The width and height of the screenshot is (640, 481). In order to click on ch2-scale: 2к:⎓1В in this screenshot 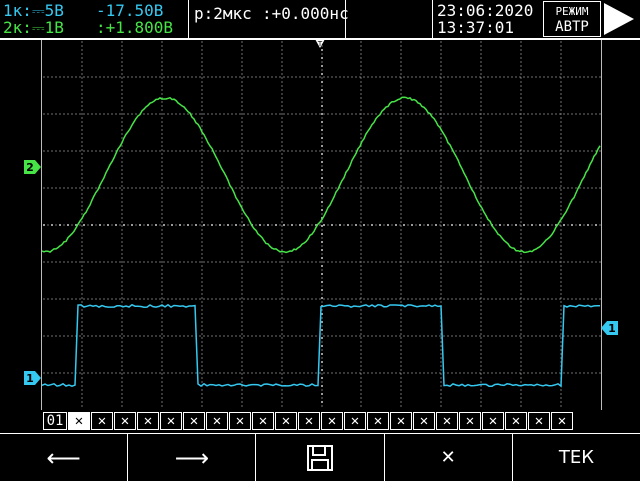, I will do `click(33, 28)`.